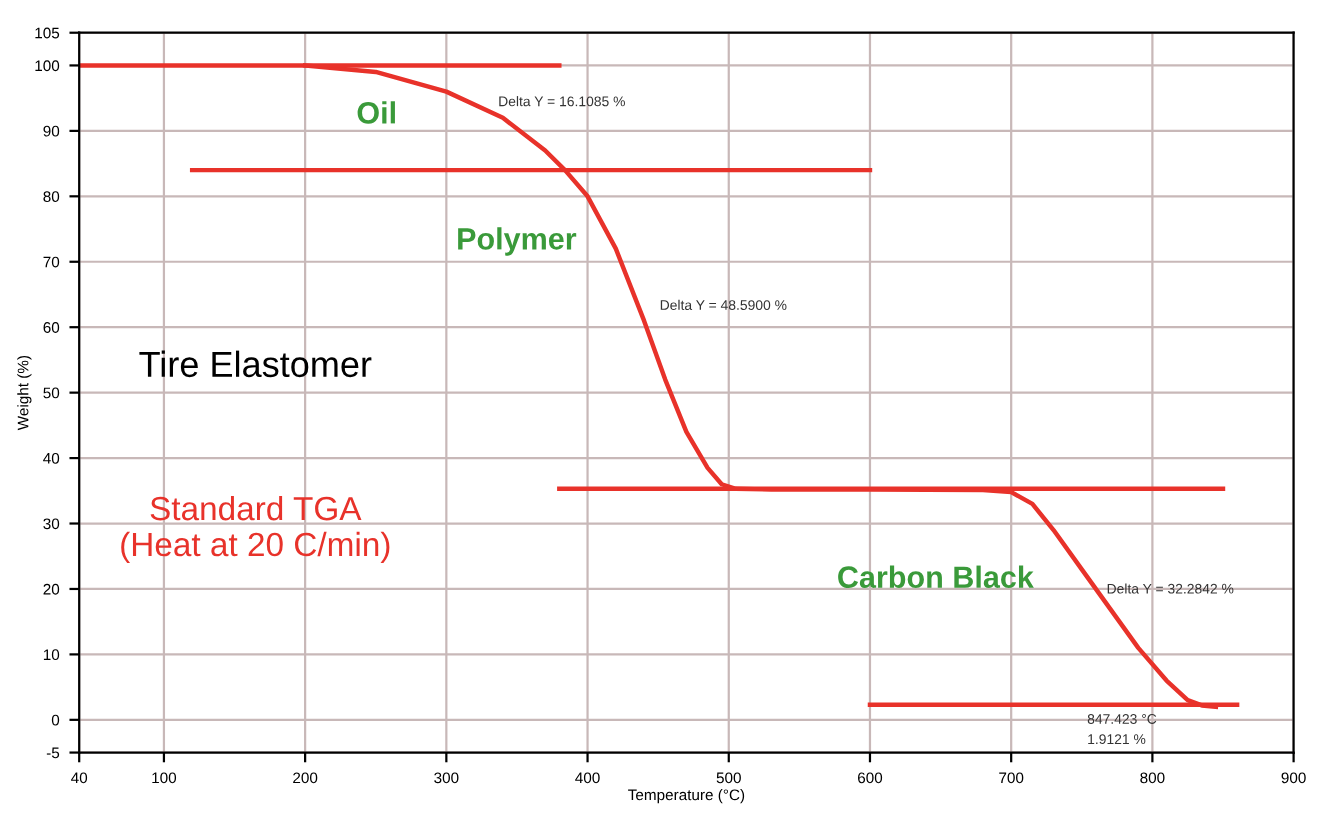  Describe the element at coordinates (936, 576) in the screenshot. I see `annotation: Carbon Black` at that location.